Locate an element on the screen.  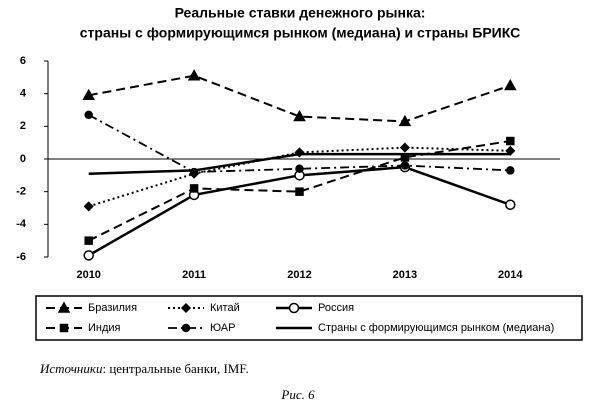
y-tick-label: 4 is located at coordinates (23, 94).